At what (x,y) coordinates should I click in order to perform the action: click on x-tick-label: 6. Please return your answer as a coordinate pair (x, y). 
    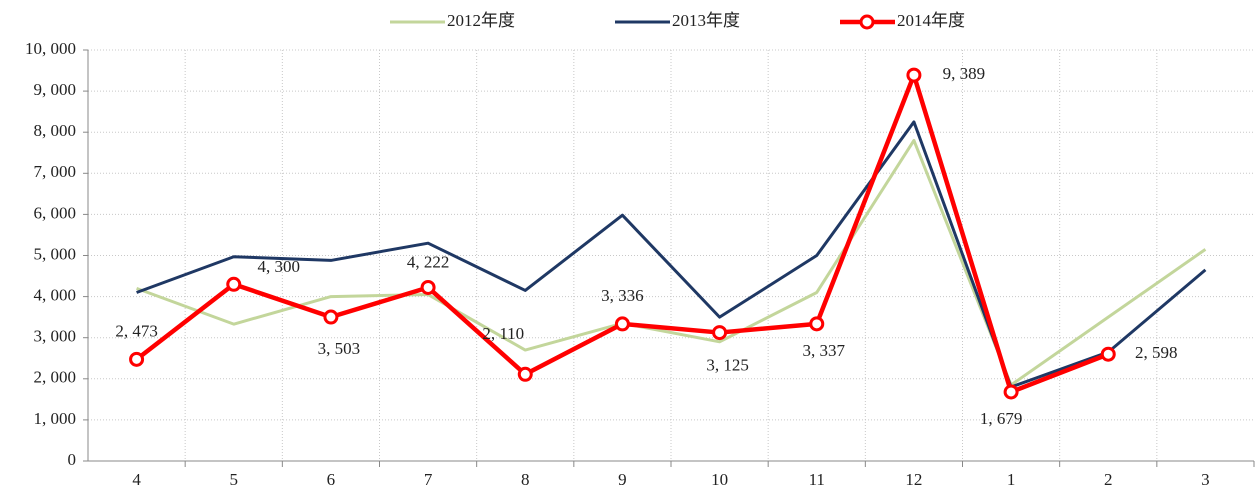
    Looking at the image, I should click on (331, 479).